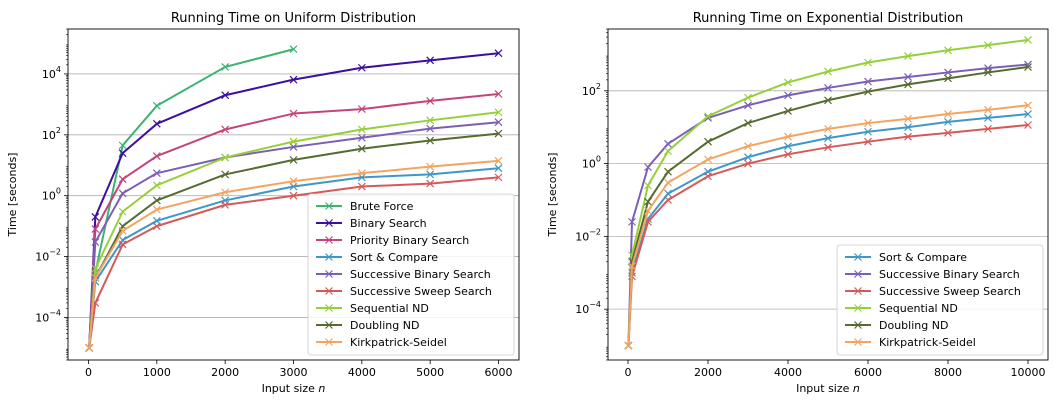 Image resolution: width=1054 pixels, height=400 pixels. Describe the element at coordinates (591, 90) in the screenshot. I see `y-tick-label: 10²` at that location.